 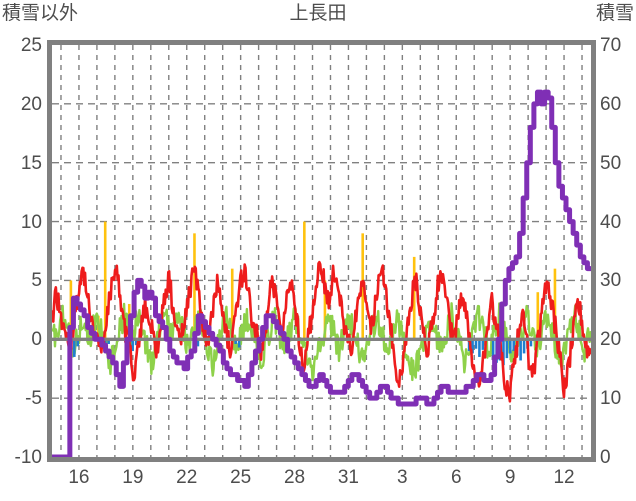 I want to click on y-axis-right-tick: 40, so click(x=611, y=222).